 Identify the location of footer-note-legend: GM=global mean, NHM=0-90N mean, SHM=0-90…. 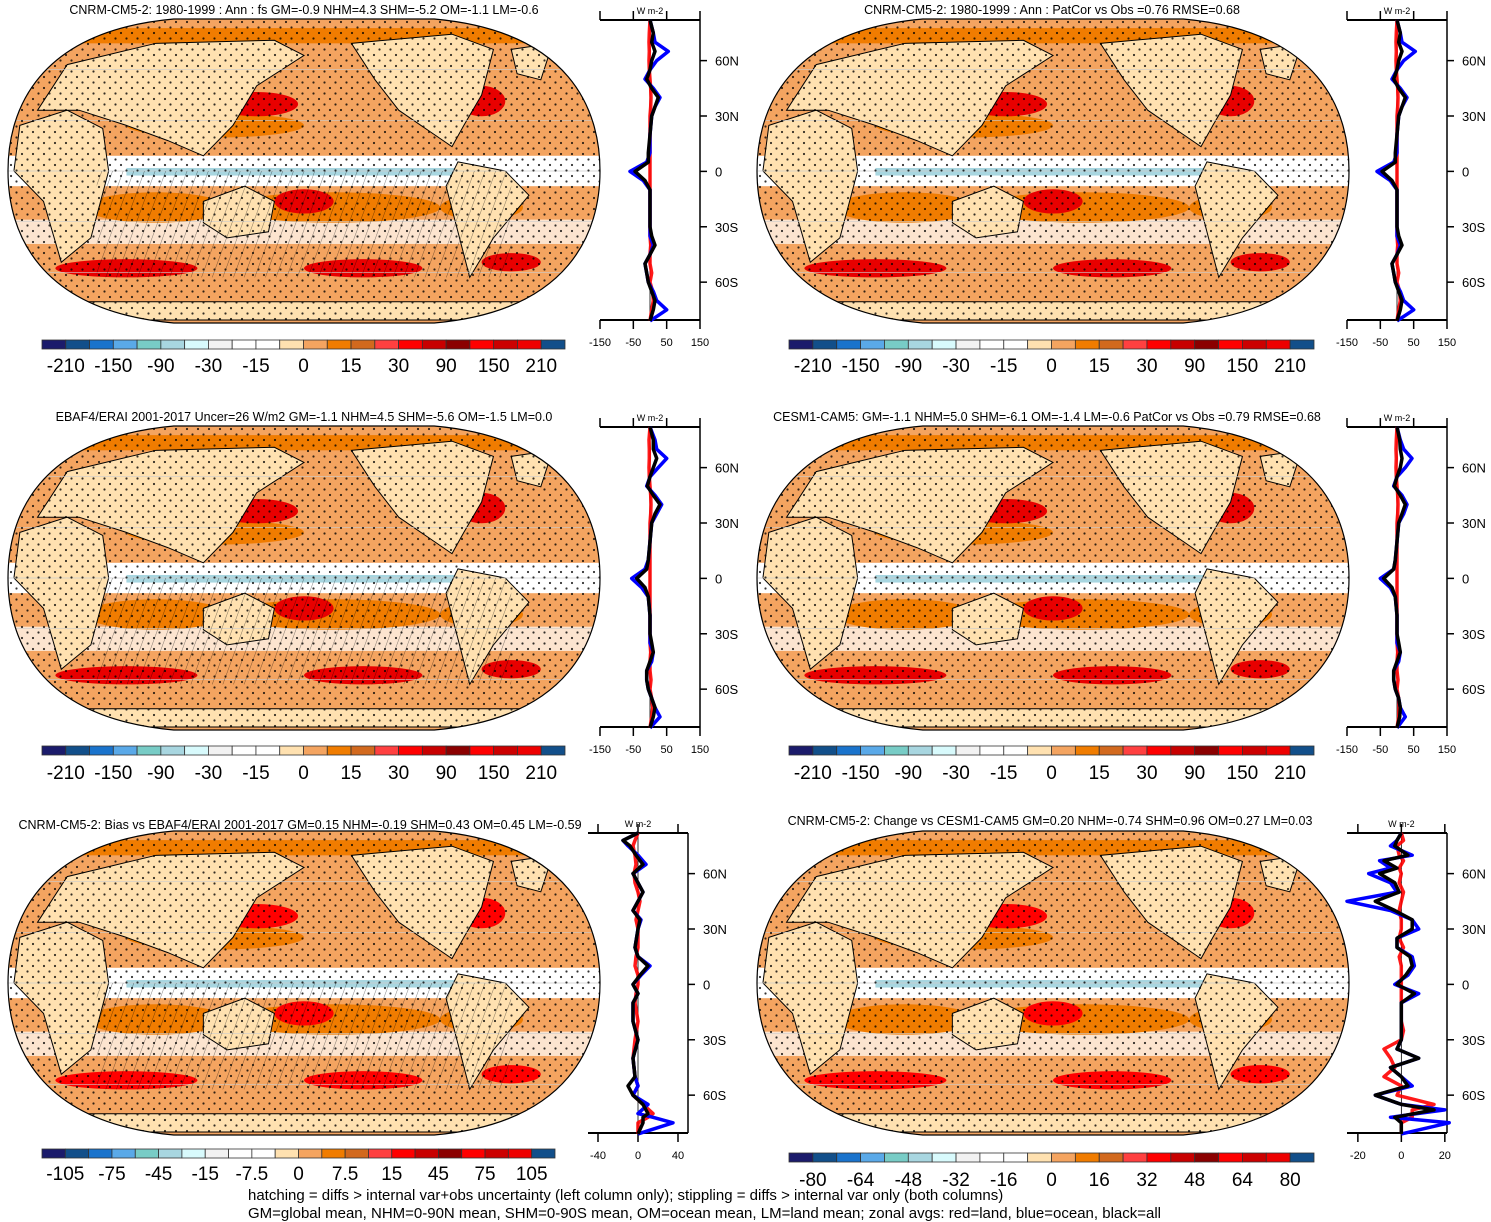
(705, 1213).